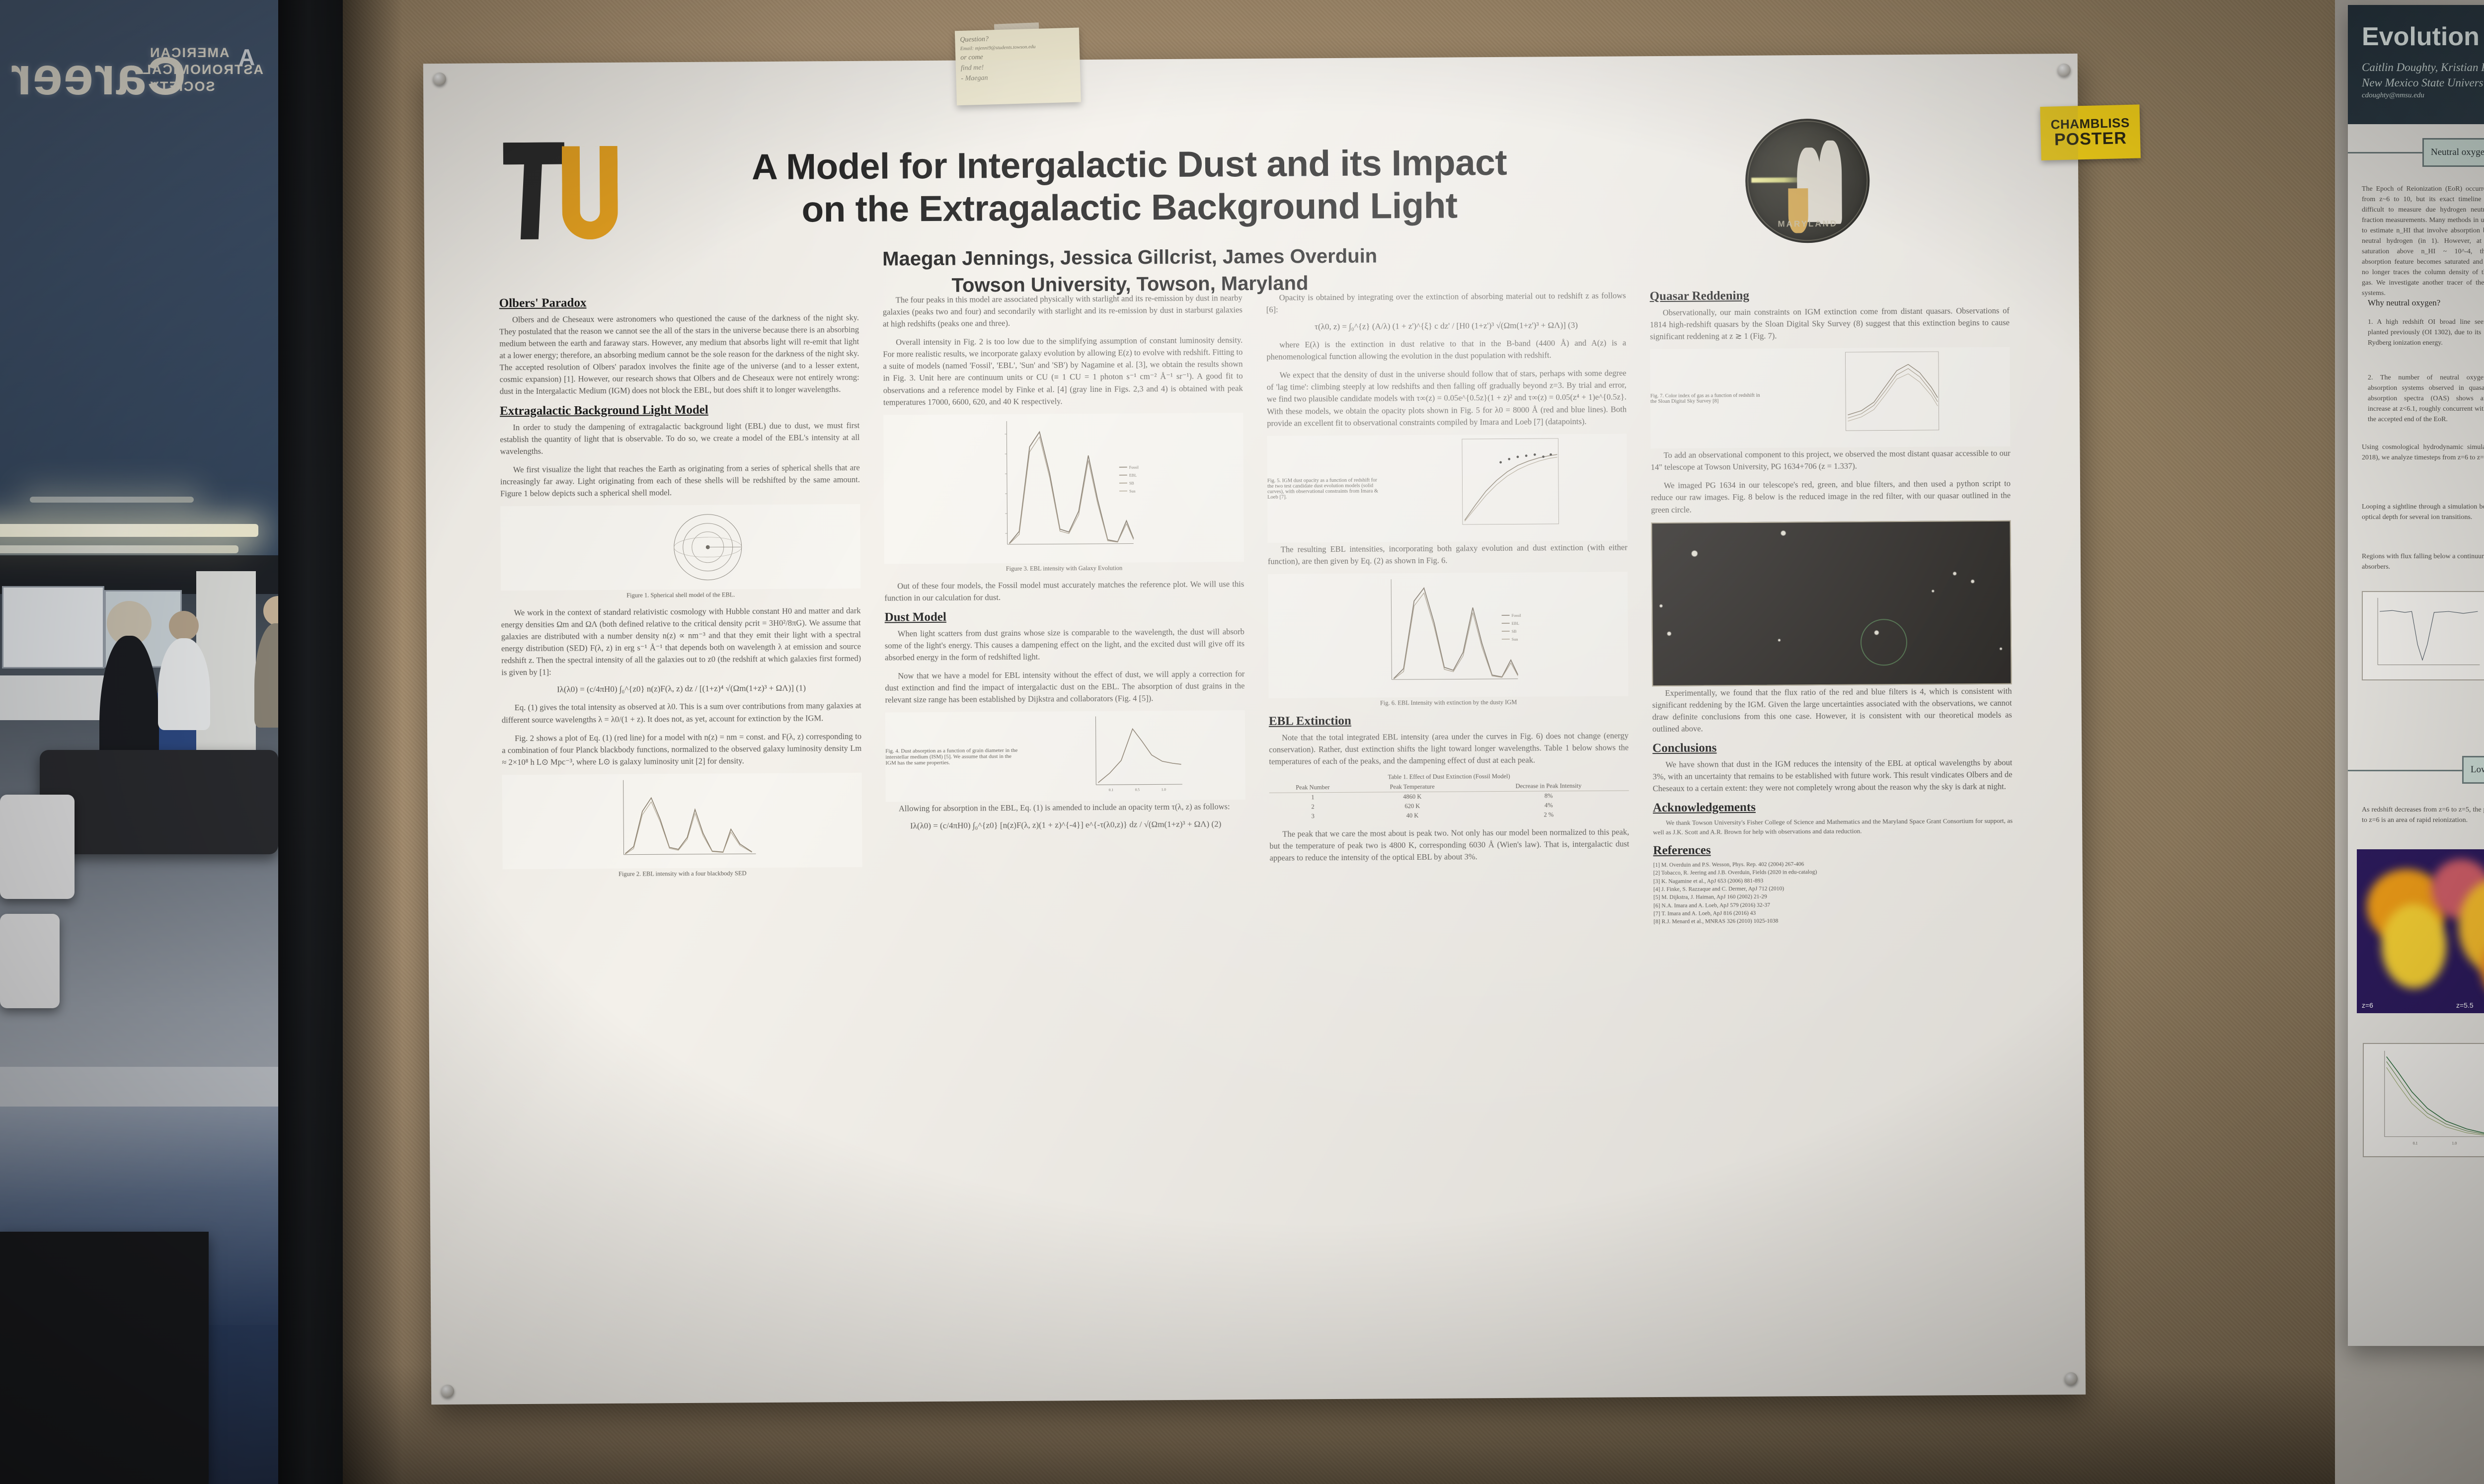 Image resolution: width=2484 pixels, height=1484 pixels. I want to click on shell-diagram-svg, so click(708, 547).